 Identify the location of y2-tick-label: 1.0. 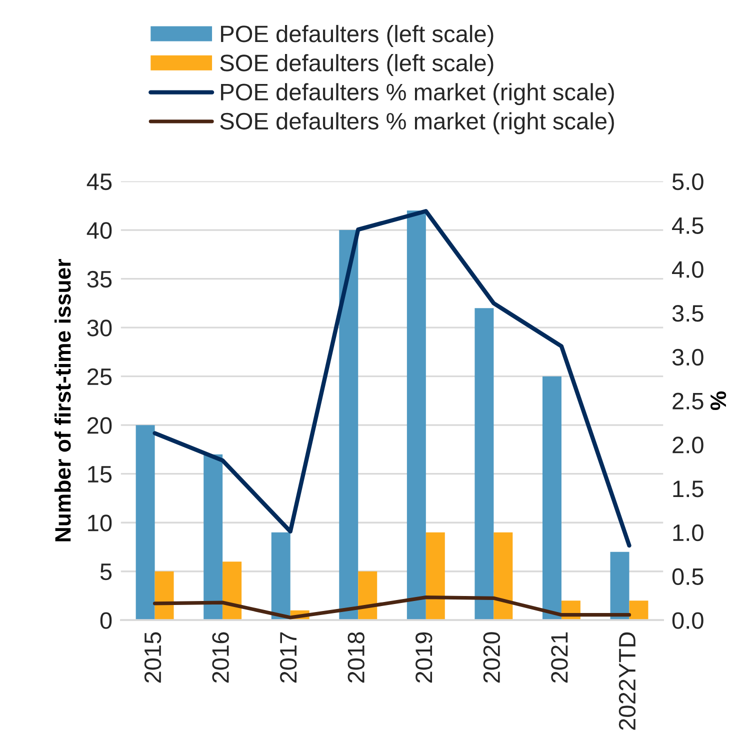
(688, 533).